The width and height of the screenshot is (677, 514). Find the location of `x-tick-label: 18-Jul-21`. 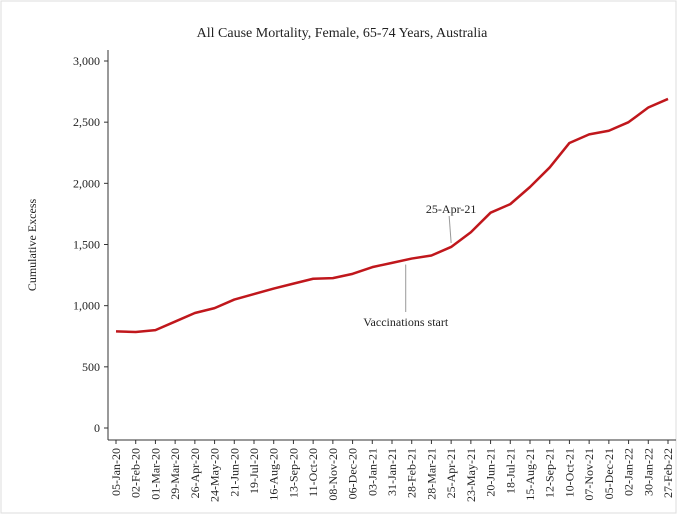

x-tick-label: 18-Jul-21 is located at coordinates (510, 471).